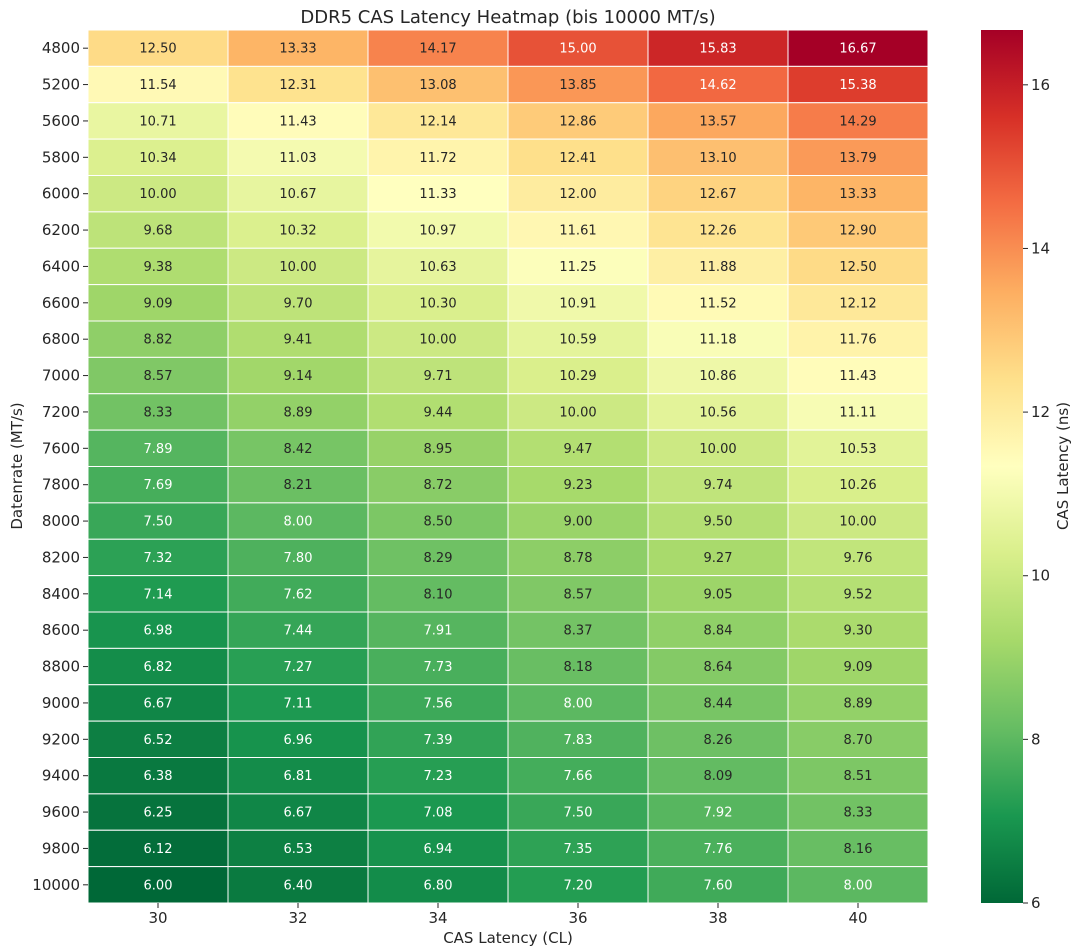 This screenshot has width=1078, height=952. I want to click on cell-value-label: 8.42, so click(298, 449).